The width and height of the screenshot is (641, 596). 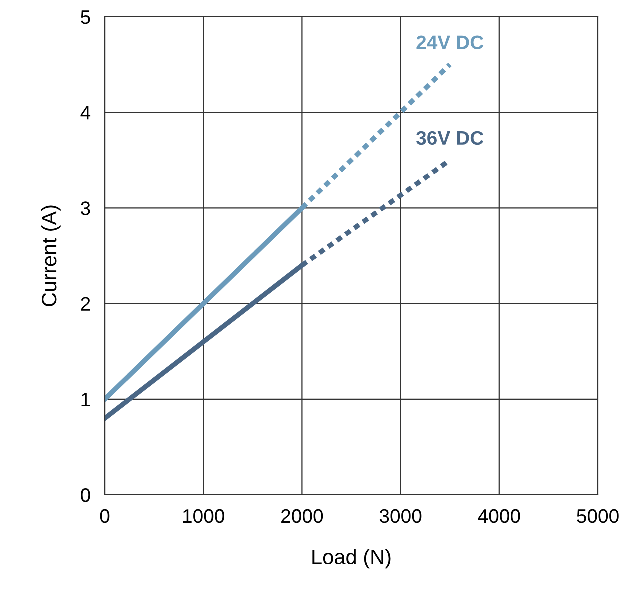 What do you see at coordinates (85, 495) in the screenshot?
I see `y-tick-label: 0` at bounding box center [85, 495].